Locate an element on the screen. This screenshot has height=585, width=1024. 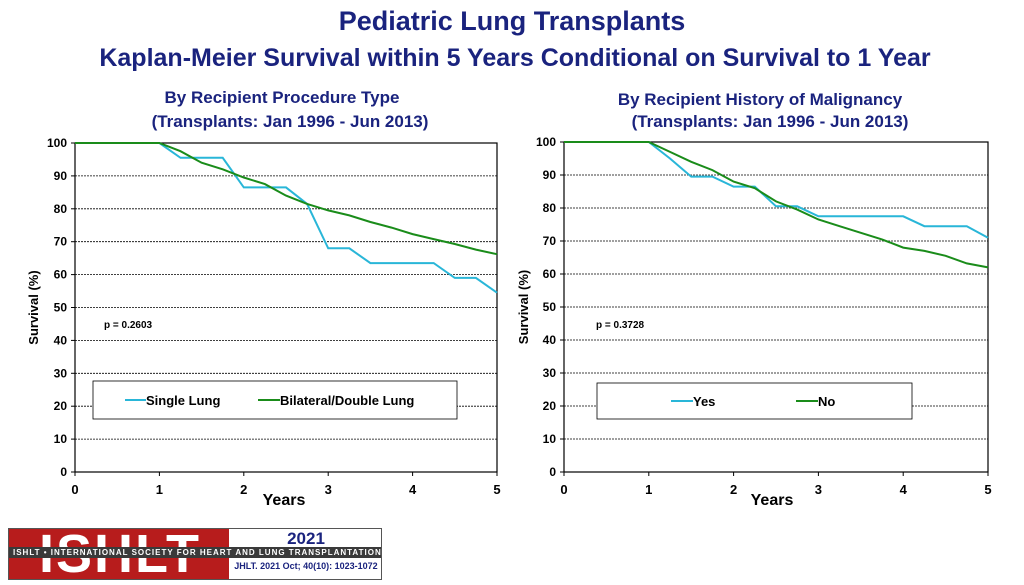
p-value-annotation: p = 0.2603 is located at coordinates (128, 325).